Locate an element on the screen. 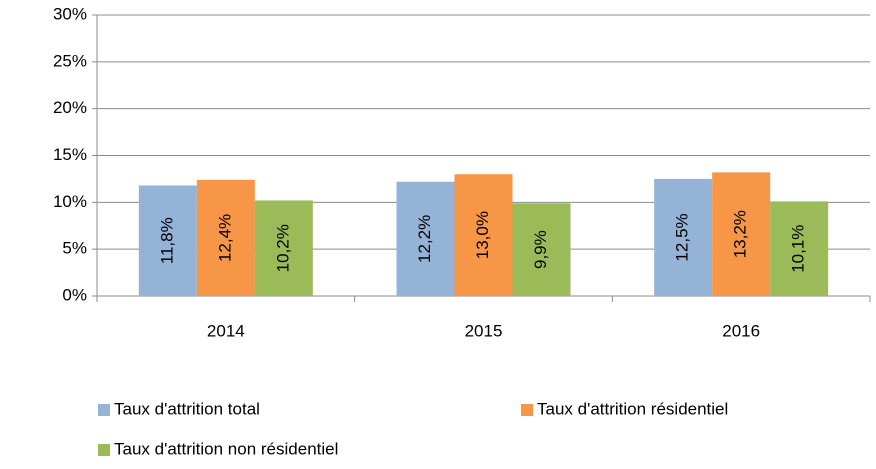 The width and height of the screenshot is (876, 469). data-label: 9,9% is located at coordinates (540, 249).